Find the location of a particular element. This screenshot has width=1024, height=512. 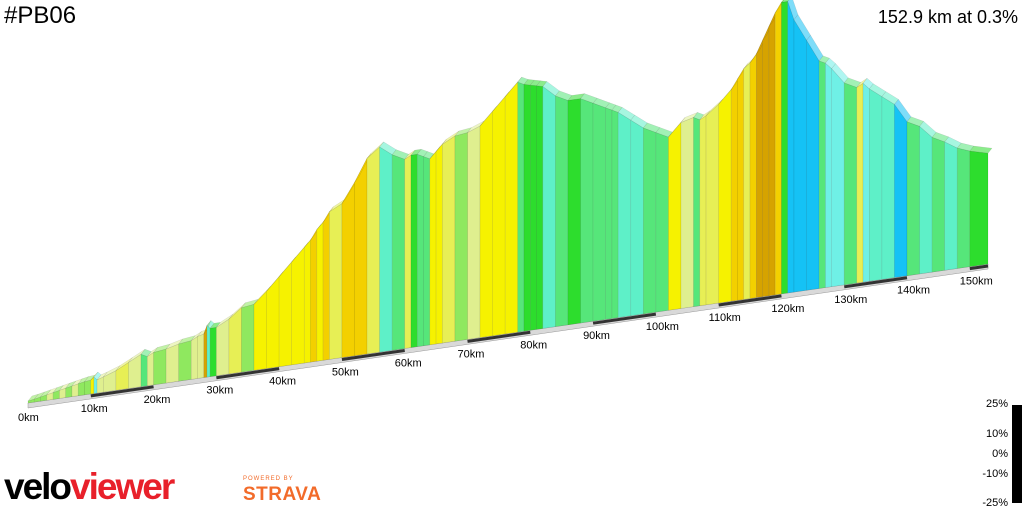

legend-label-0: 0% is located at coordinates (1000, 454).